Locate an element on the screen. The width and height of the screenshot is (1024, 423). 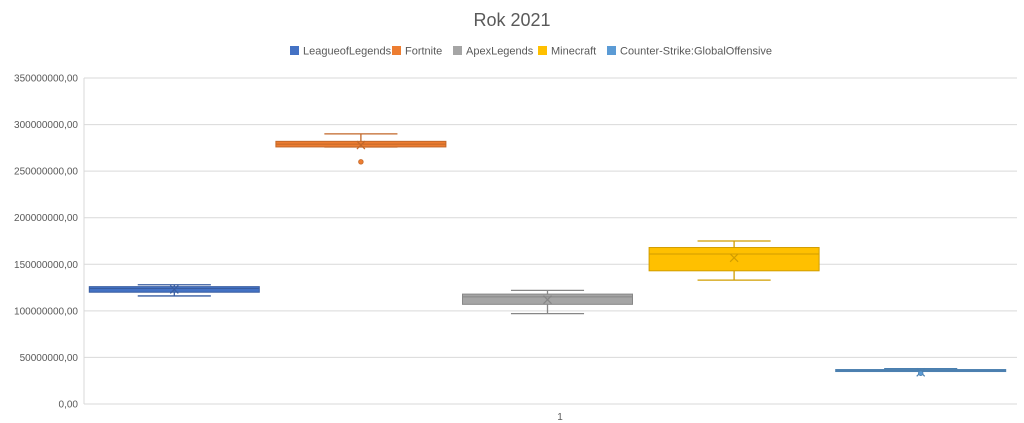
y-tick-label: 200000000,00 is located at coordinates (46, 218).